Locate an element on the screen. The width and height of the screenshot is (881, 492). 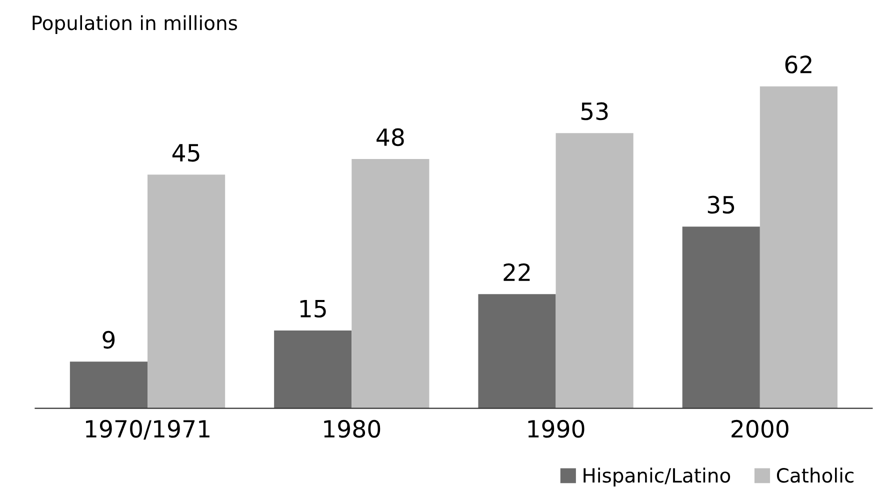
data-label: 9 is located at coordinates (108, 339).